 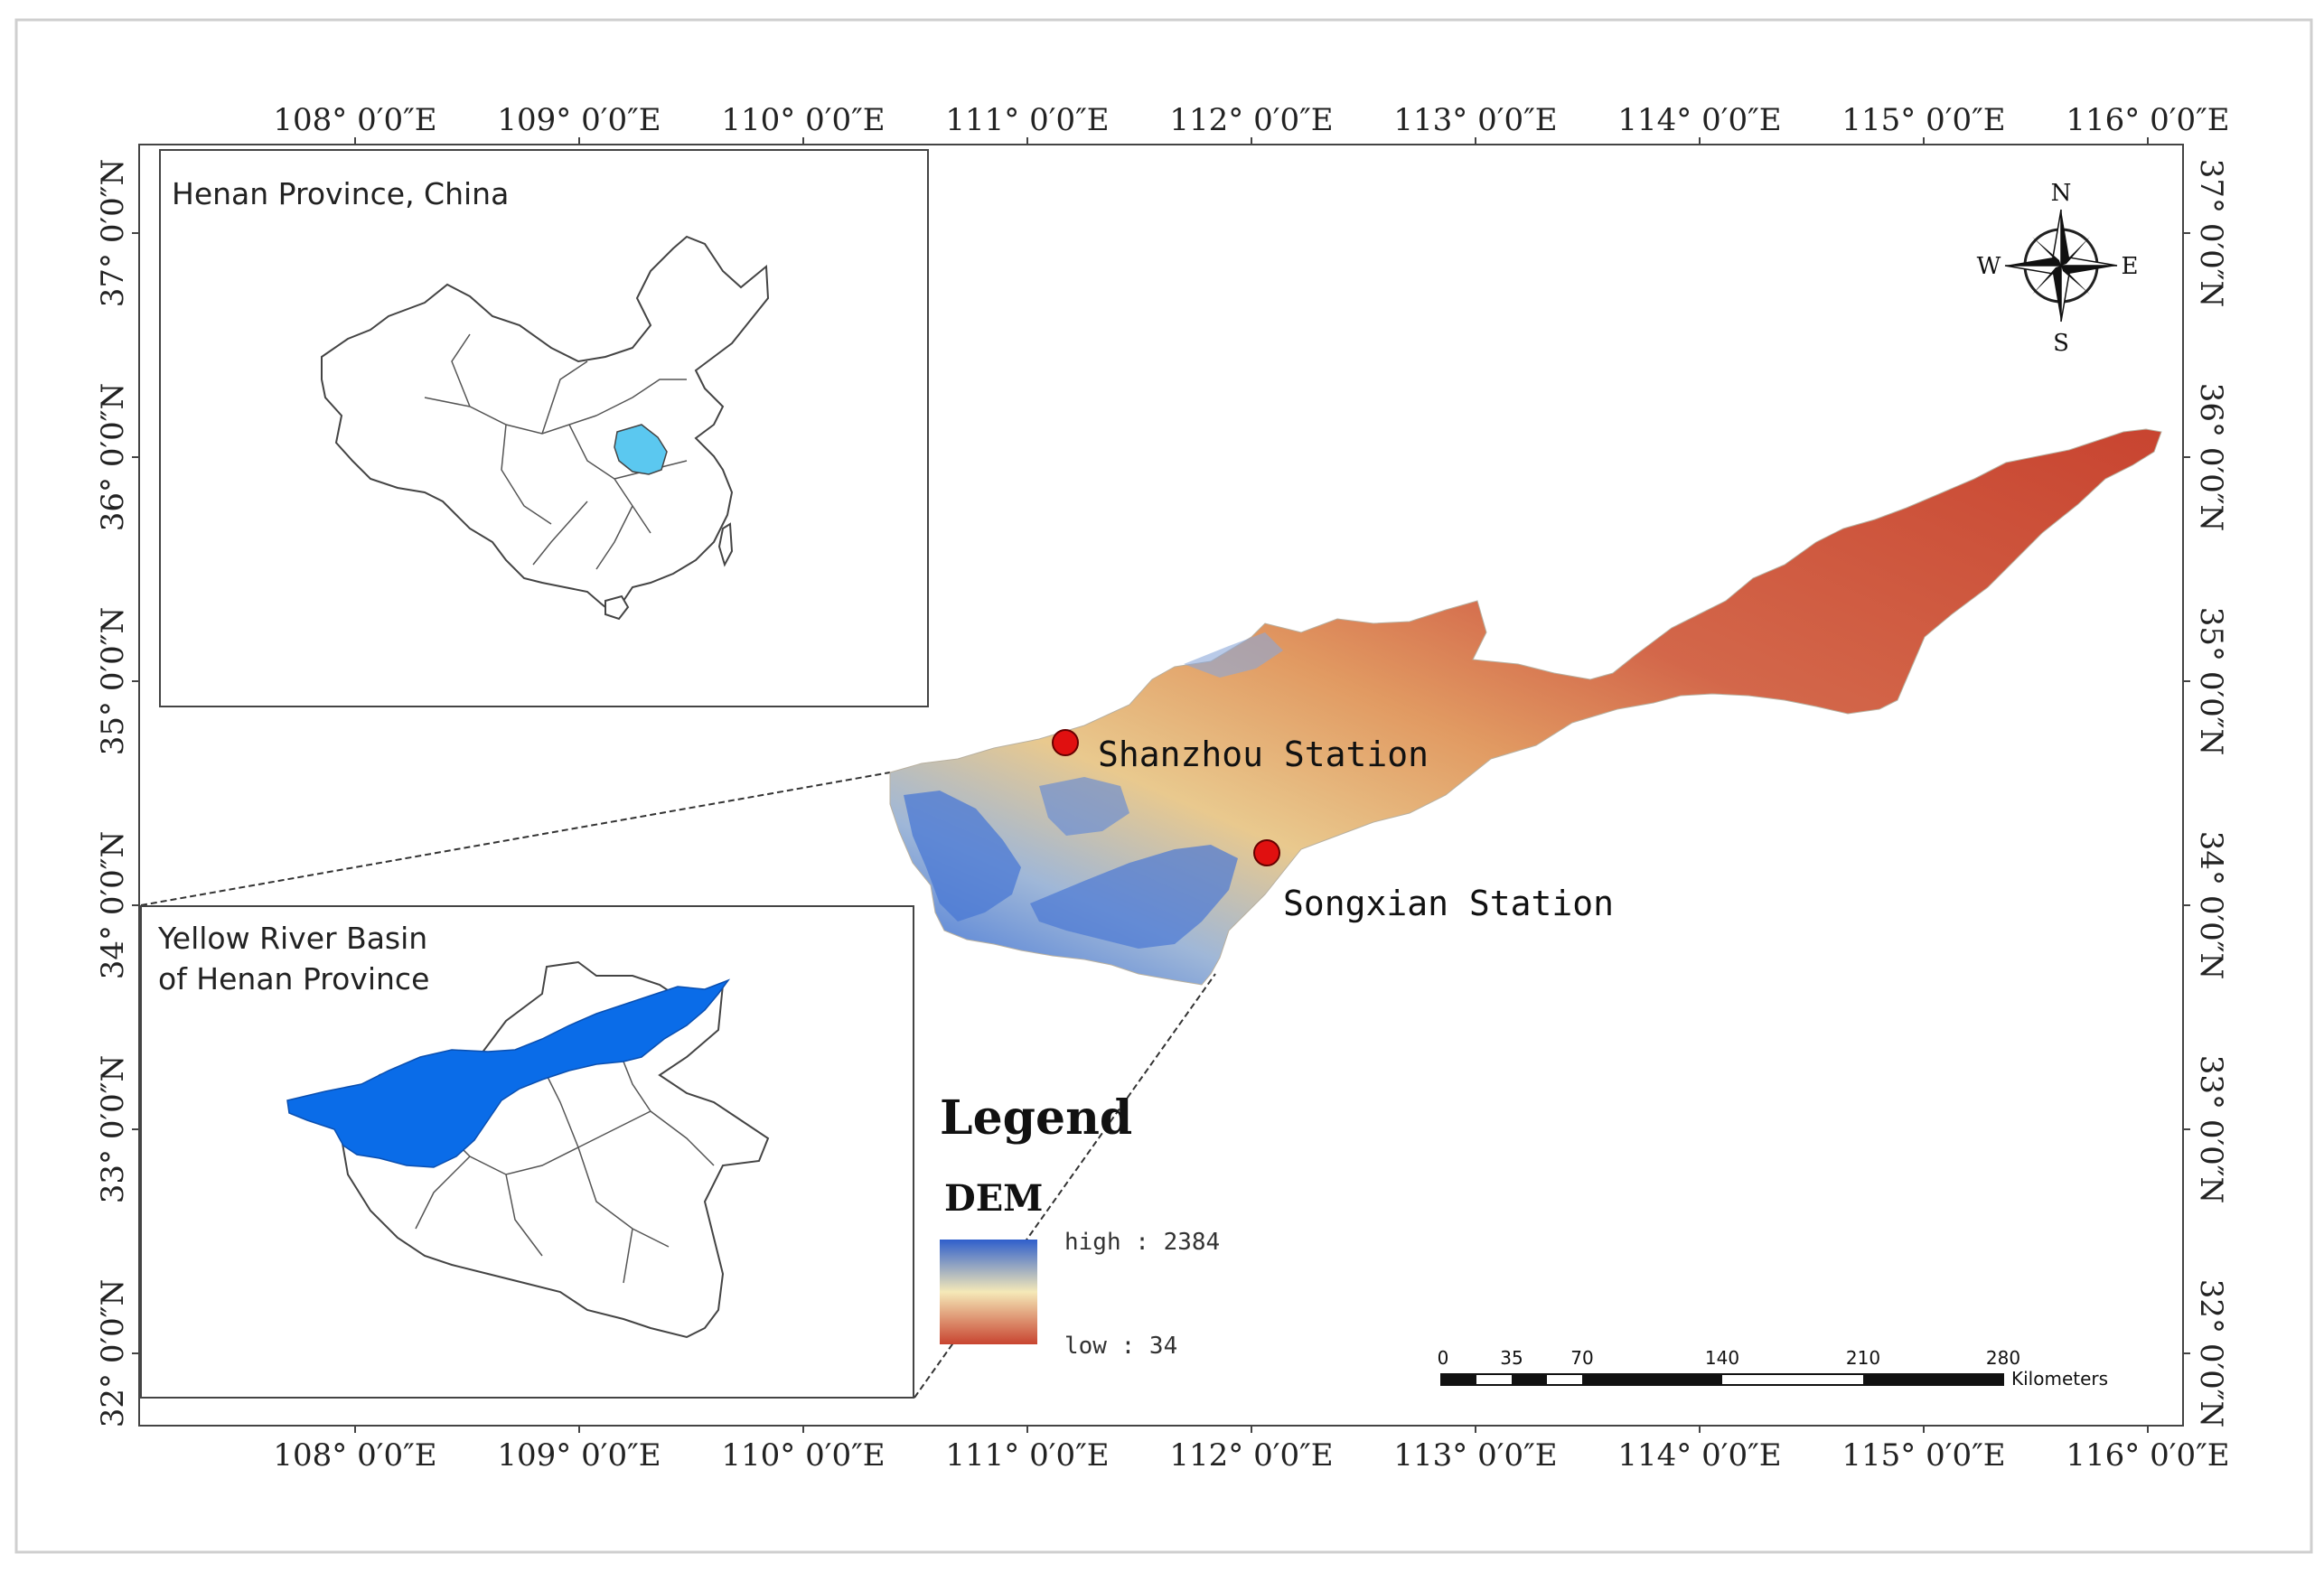 What do you see at coordinates (113, 905) in the screenshot?
I see `left-lat-label: 34° 0′0″N` at bounding box center [113, 905].